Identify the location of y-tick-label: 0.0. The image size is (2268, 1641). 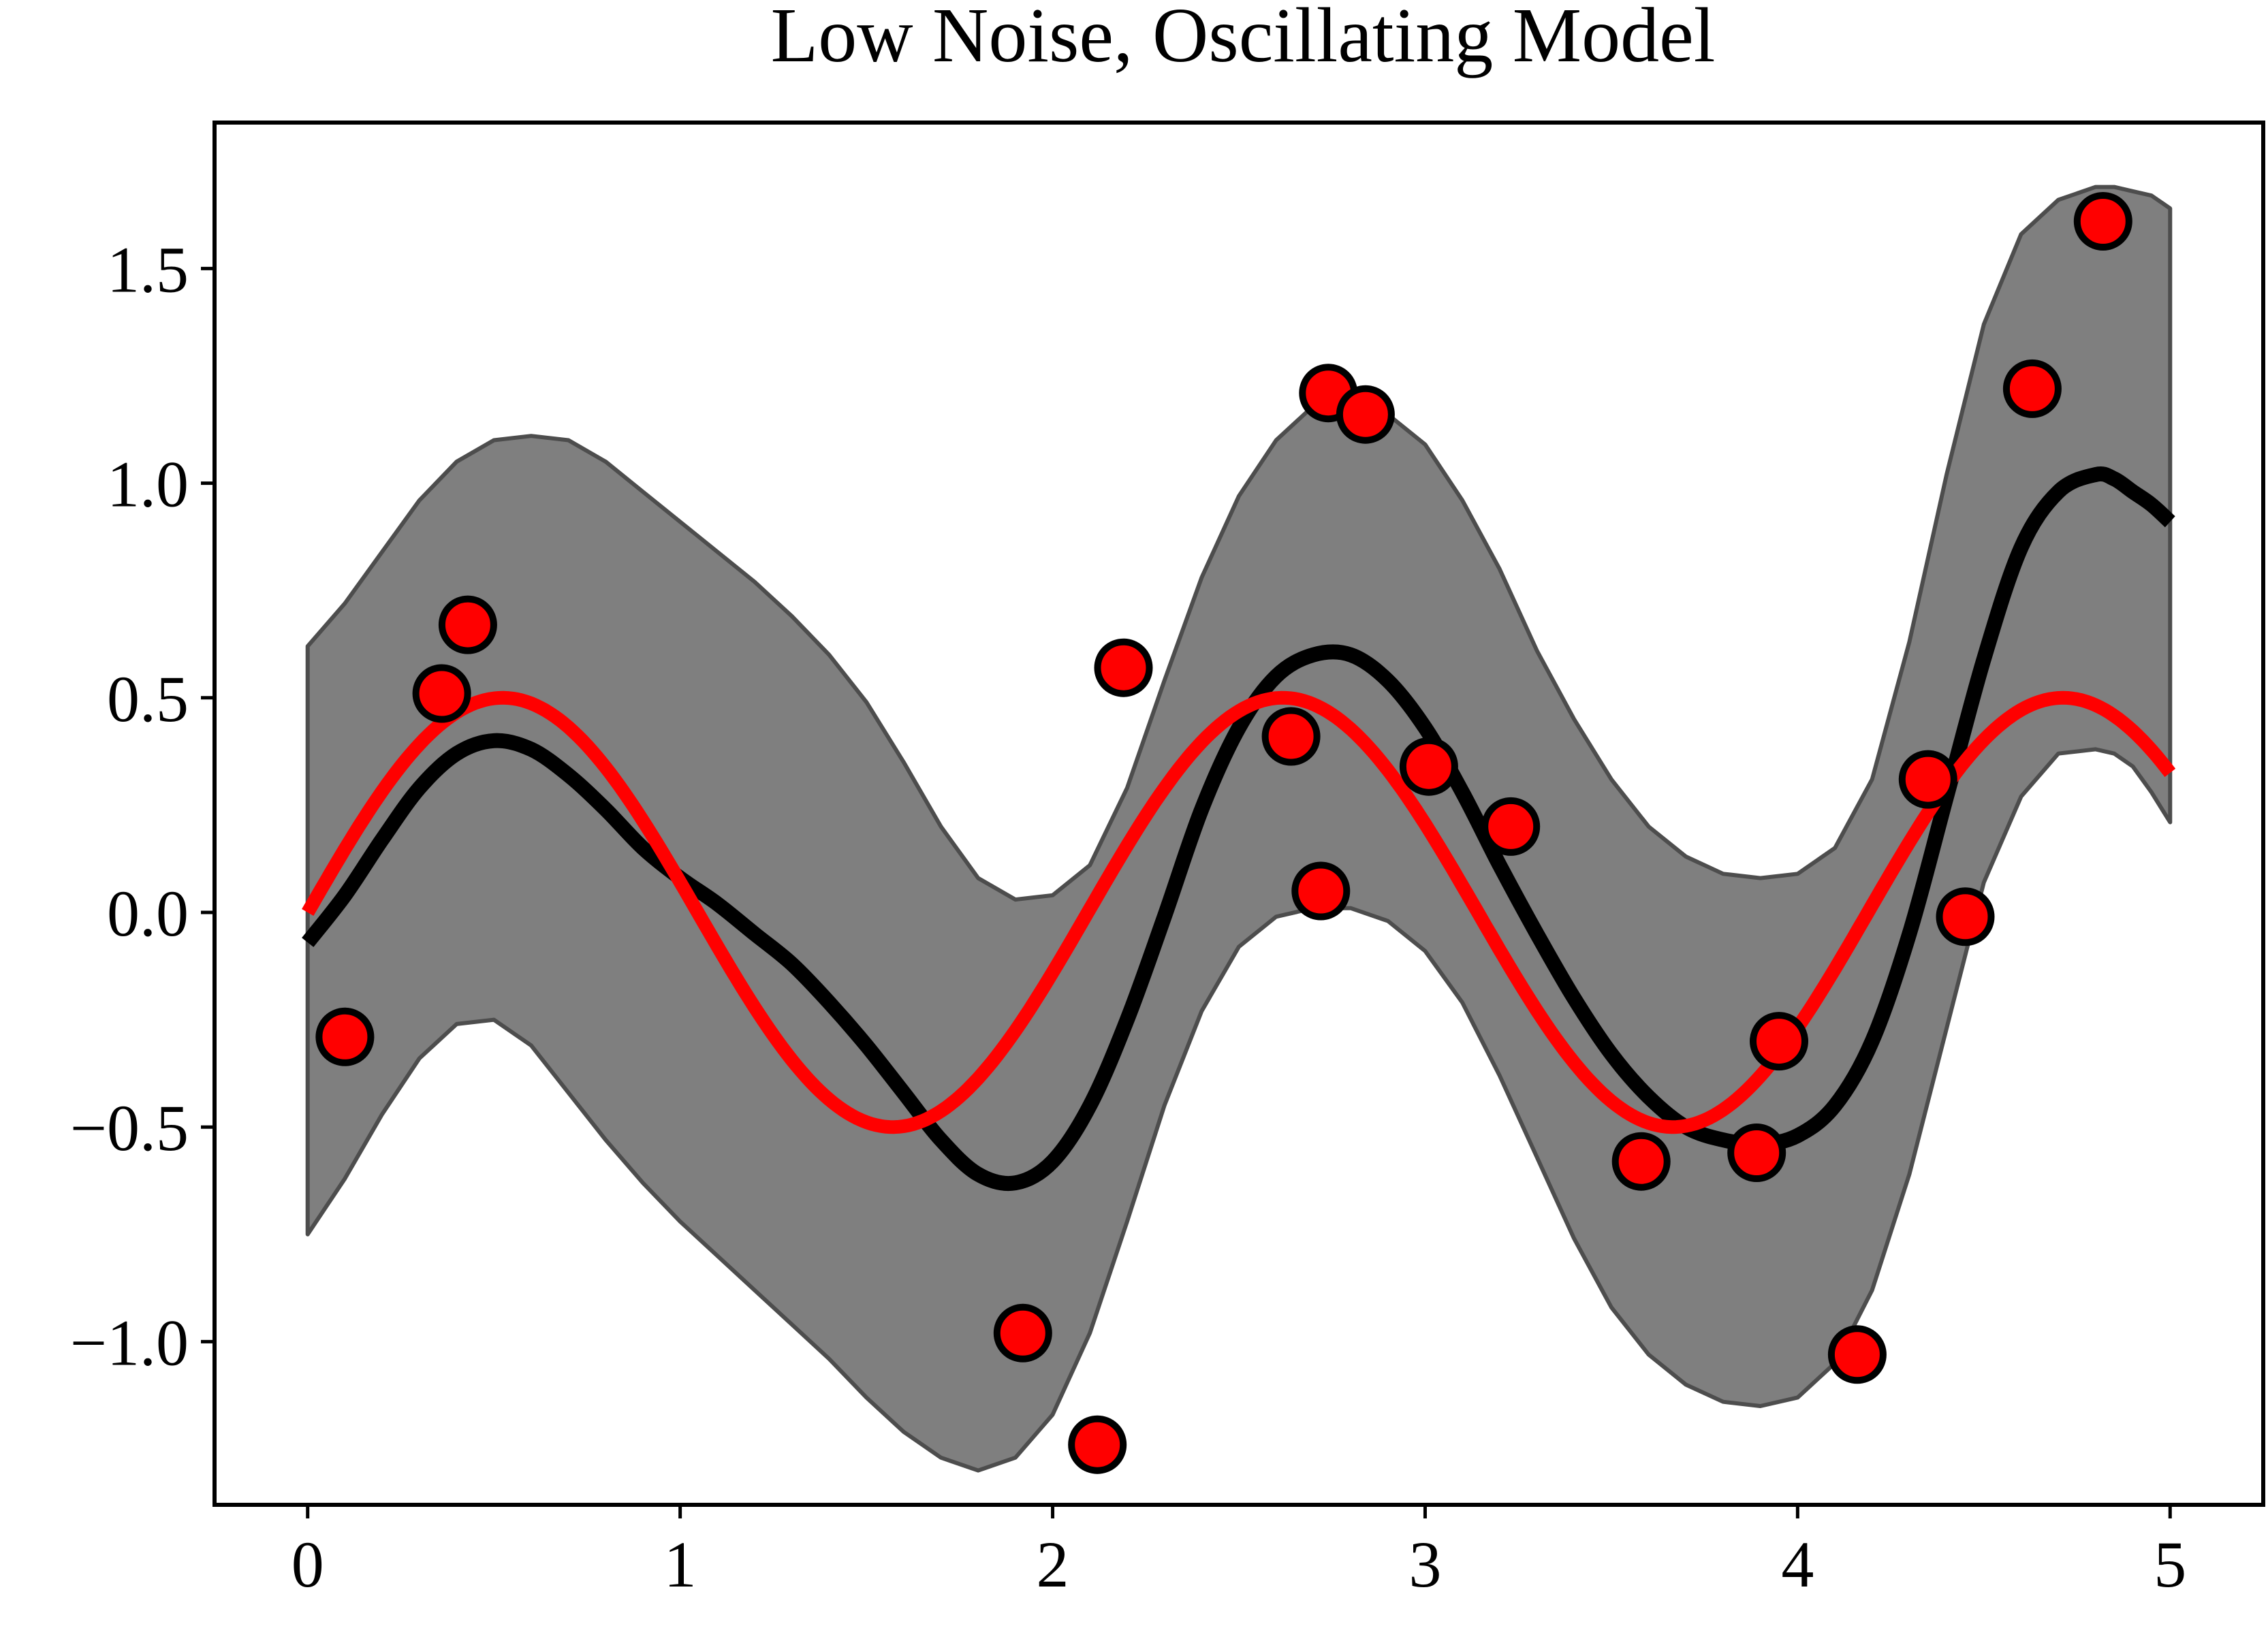
(148, 913).